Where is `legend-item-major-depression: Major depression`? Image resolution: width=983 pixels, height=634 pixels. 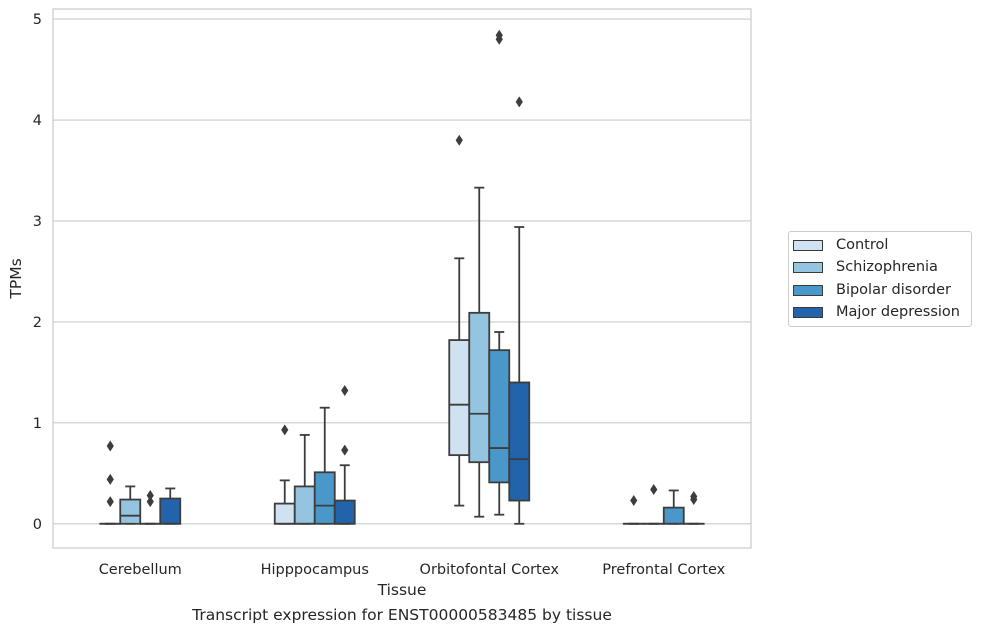
legend-item-major-depression: Major depression is located at coordinates (876, 312).